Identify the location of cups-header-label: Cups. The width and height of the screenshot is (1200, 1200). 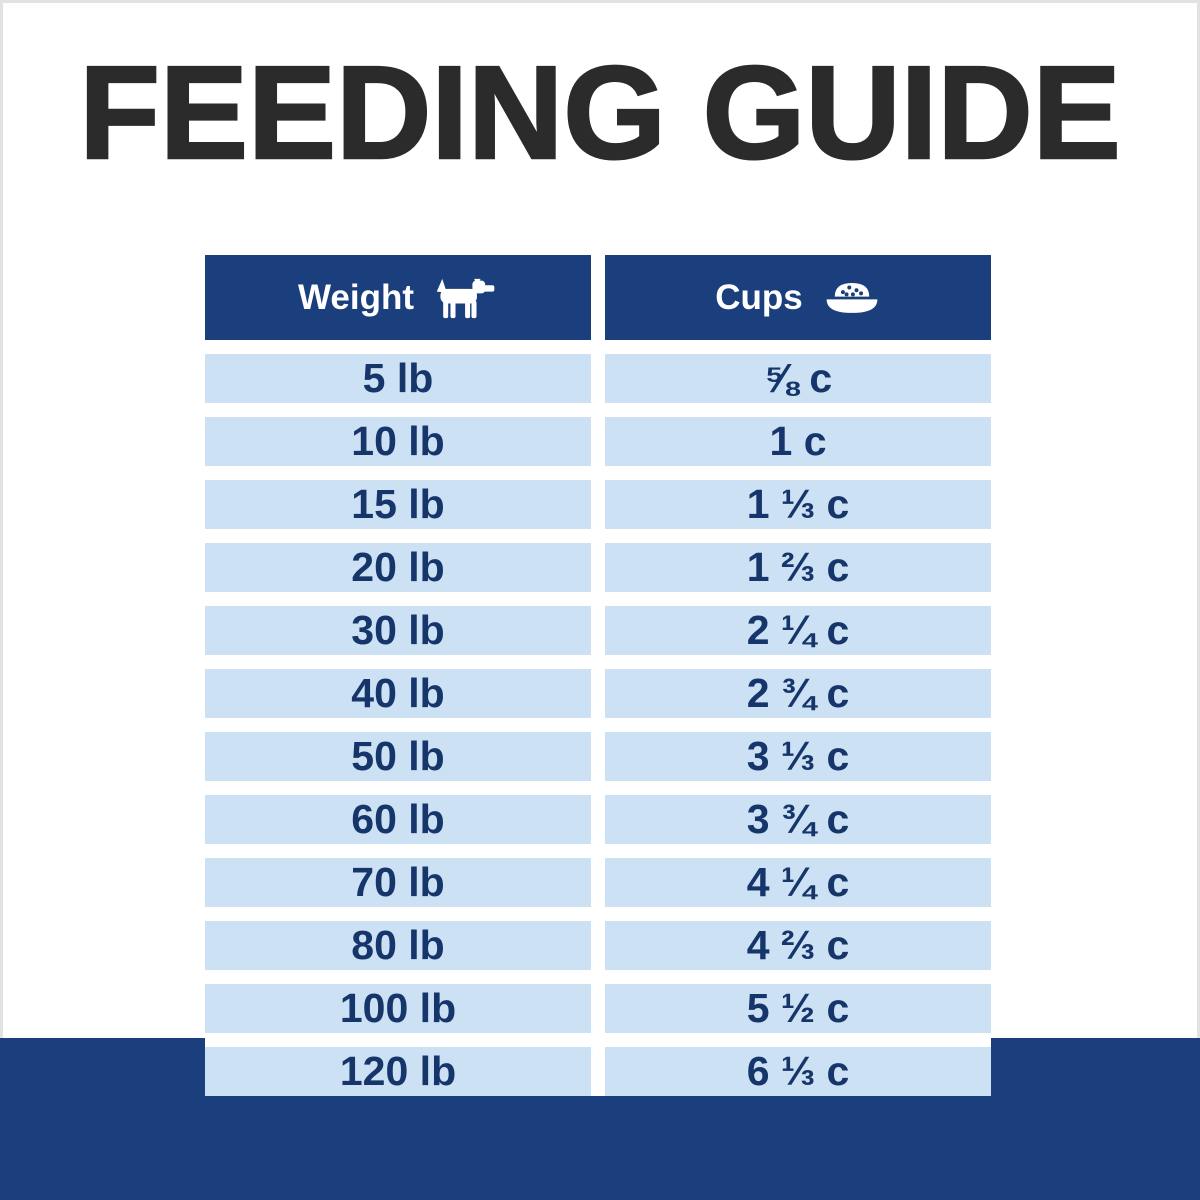
(759, 297).